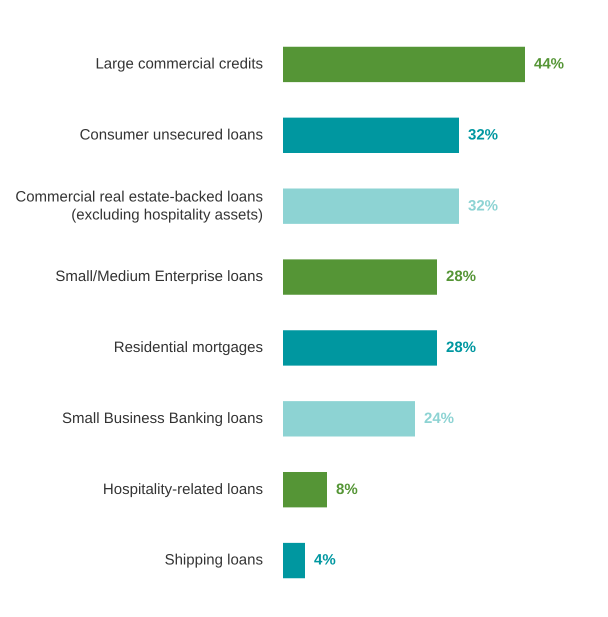  What do you see at coordinates (347, 489) in the screenshot?
I see `data-label: 8%` at bounding box center [347, 489].